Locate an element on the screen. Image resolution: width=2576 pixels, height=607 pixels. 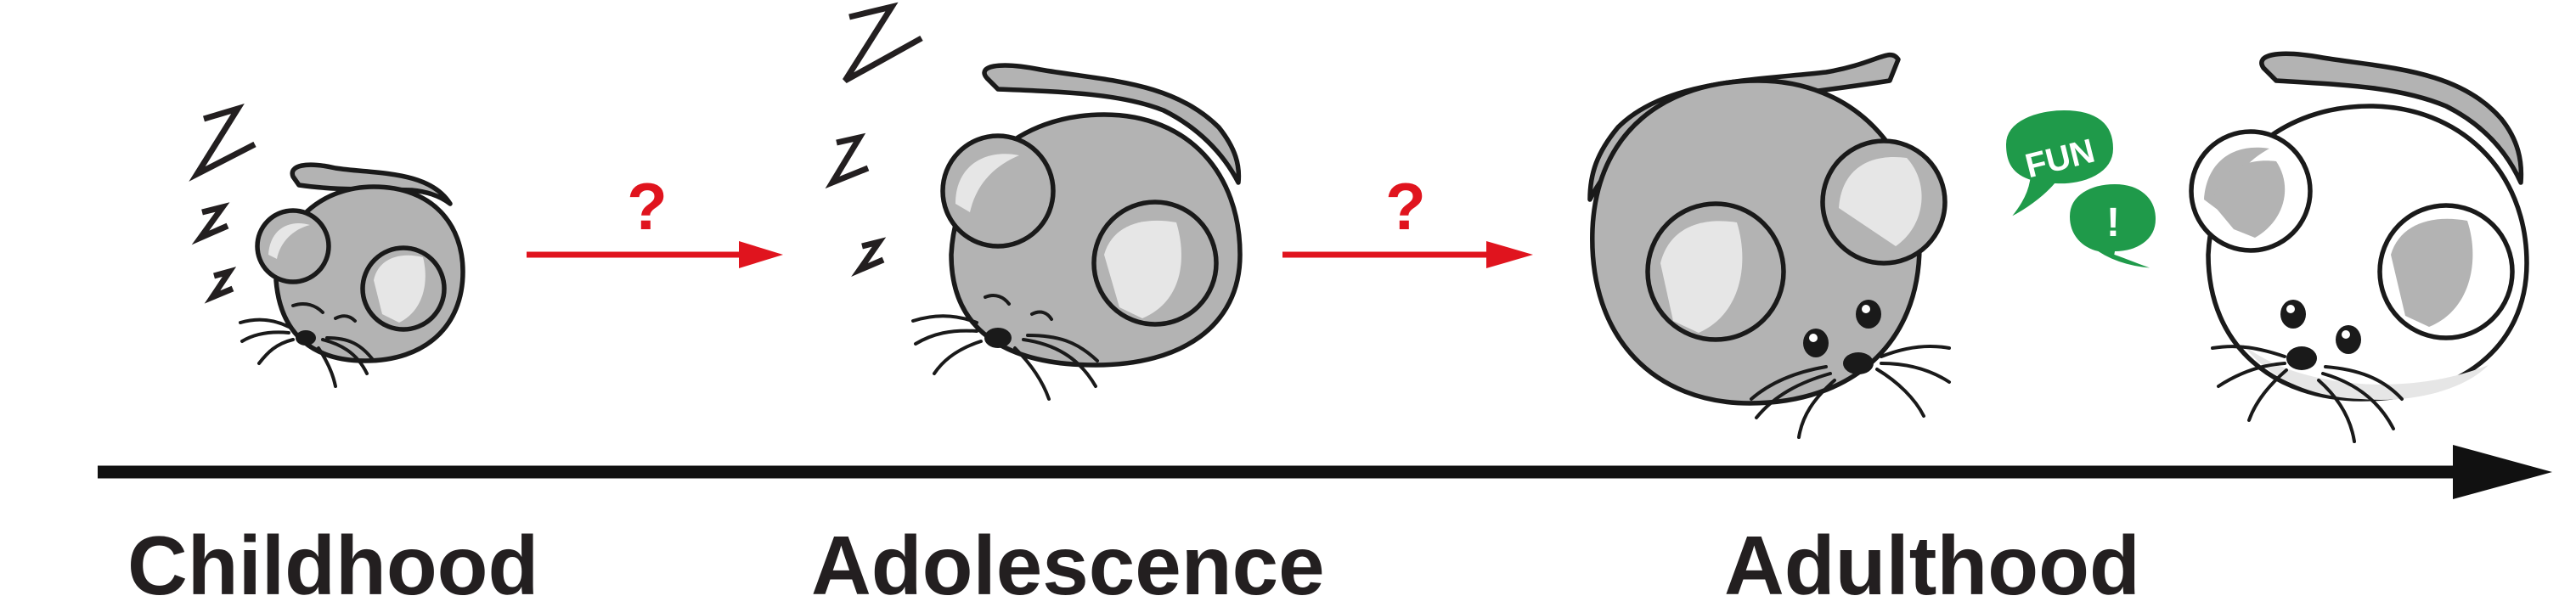
adult-white-mouse-icon is located at coordinates (2359, 247).